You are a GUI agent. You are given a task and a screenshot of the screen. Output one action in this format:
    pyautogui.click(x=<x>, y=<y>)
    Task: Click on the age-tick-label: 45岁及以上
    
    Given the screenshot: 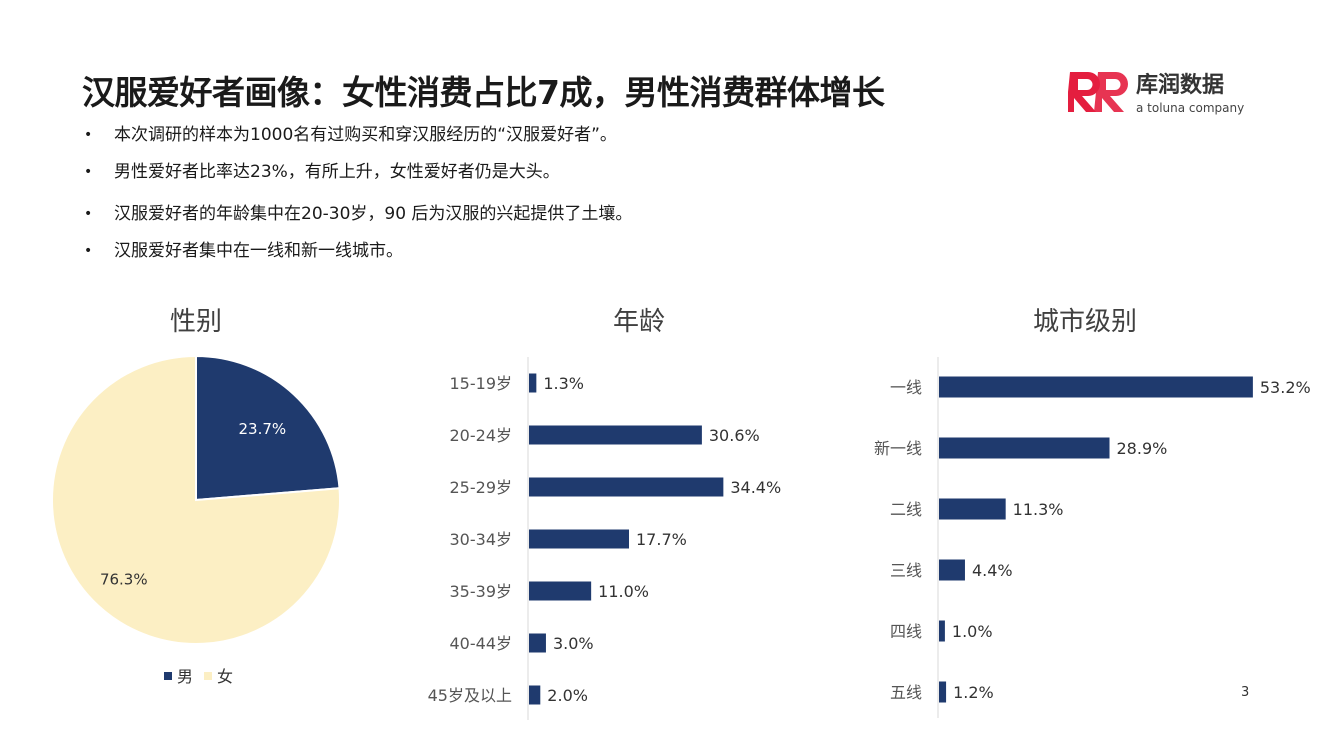 What is the action you would take?
    pyautogui.click(x=470, y=695)
    